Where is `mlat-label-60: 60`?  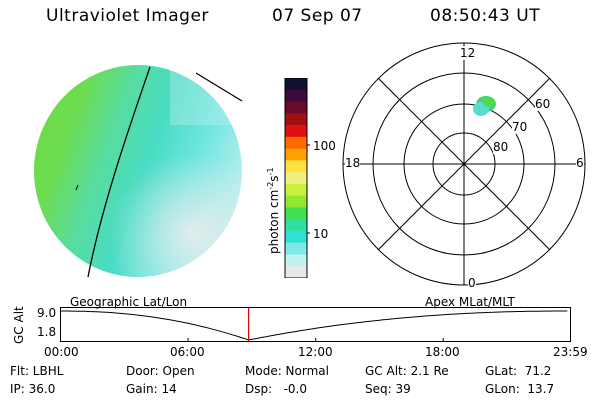
mlat-label-60: 60 is located at coordinates (543, 104).